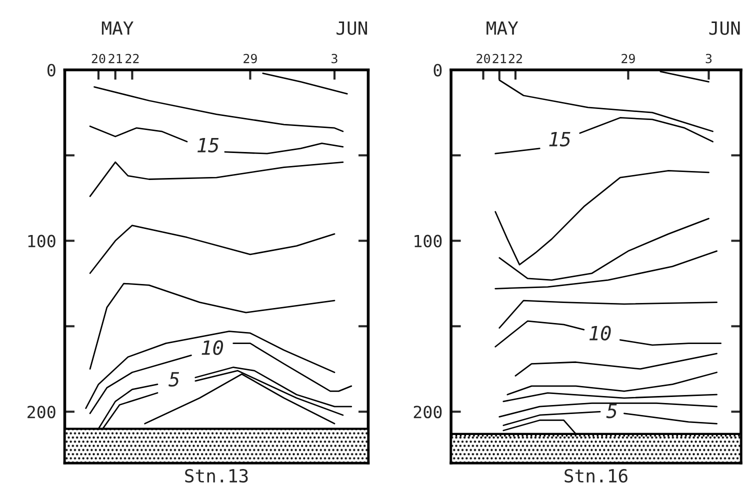  Describe the element at coordinates (216, 475) in the screenshot. I see `x-axis-title: Stn.13` at that location.